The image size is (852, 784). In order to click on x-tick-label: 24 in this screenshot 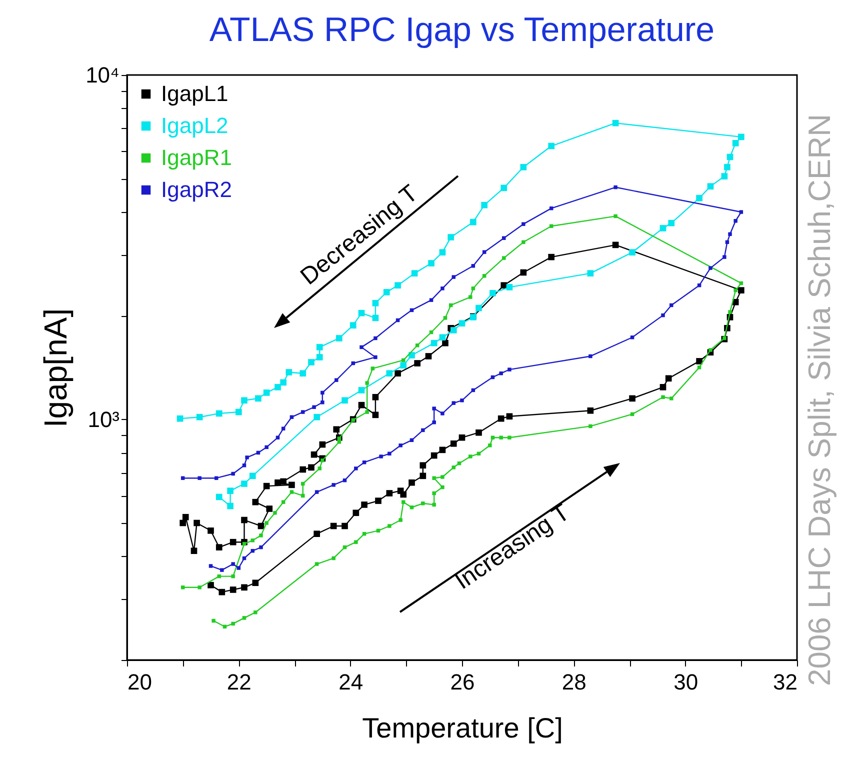, I will do `click(351, 682)`.